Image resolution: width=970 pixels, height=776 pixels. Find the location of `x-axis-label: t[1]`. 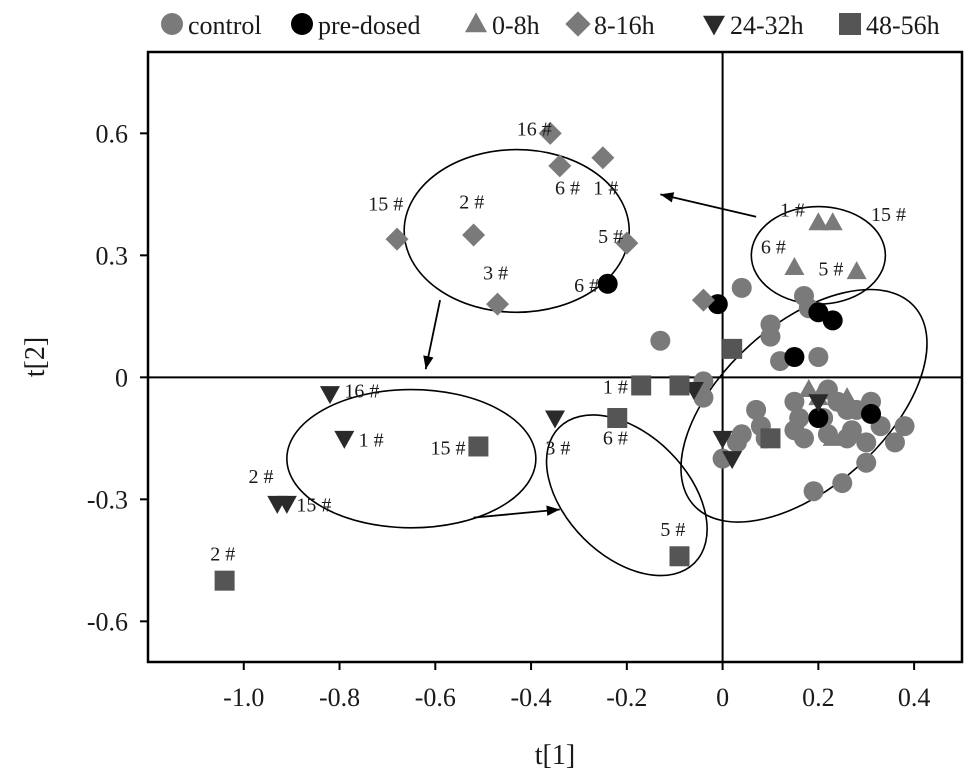

x-axis-label: t[1] is located at coordinates (555, 755).